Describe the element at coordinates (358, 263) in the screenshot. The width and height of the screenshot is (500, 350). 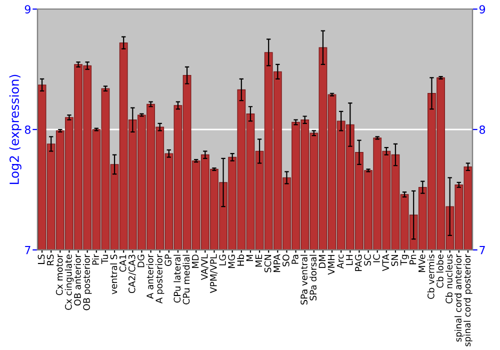
I see `x-tick-label: PAG` at that location.